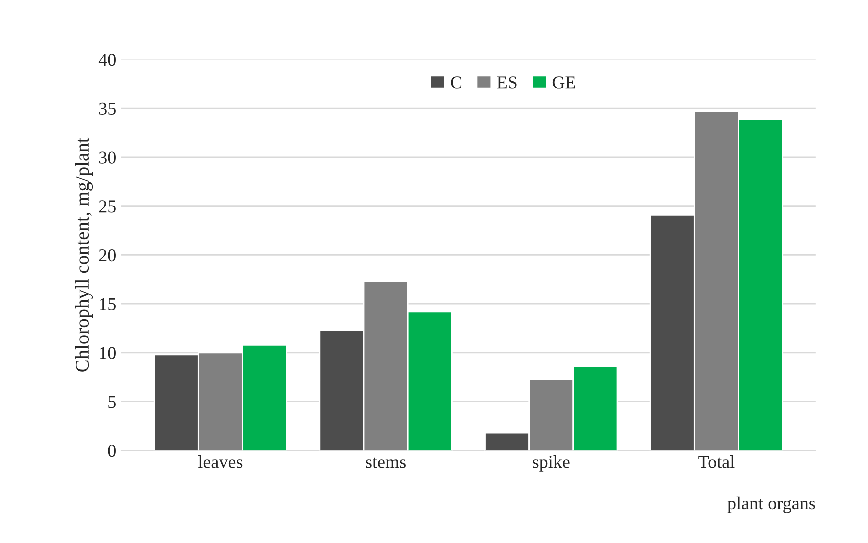  I want to click on legend-label: GE, so click(564, 82).